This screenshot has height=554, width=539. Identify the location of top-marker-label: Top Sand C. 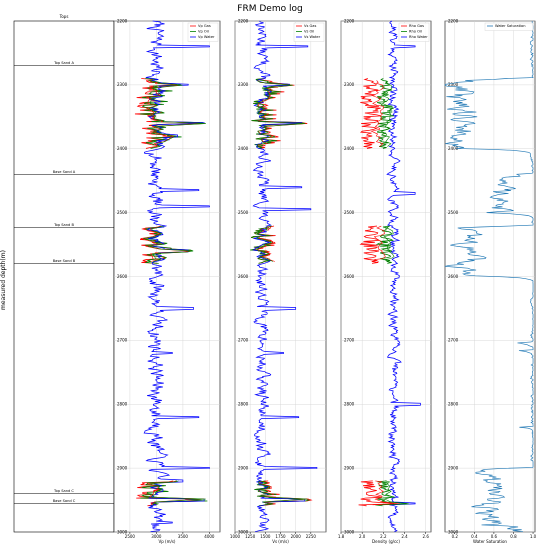
(63, 491).